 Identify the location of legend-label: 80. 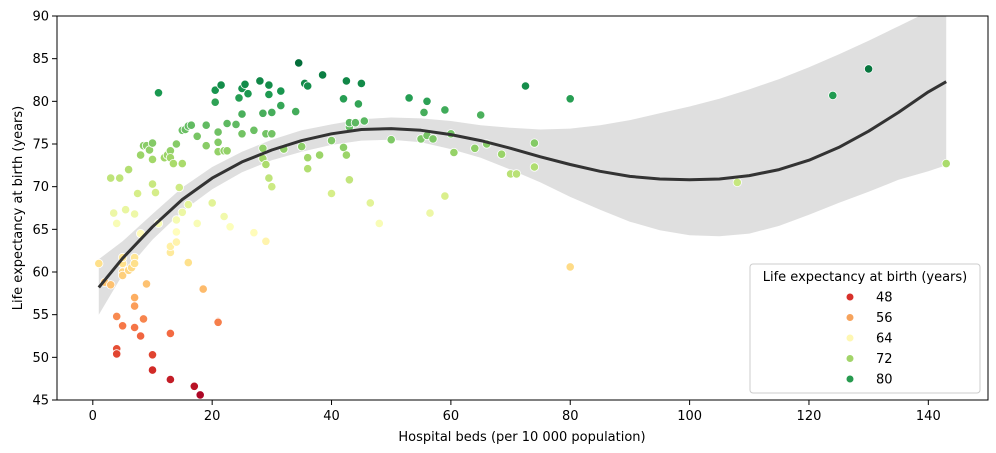
(884, 380).